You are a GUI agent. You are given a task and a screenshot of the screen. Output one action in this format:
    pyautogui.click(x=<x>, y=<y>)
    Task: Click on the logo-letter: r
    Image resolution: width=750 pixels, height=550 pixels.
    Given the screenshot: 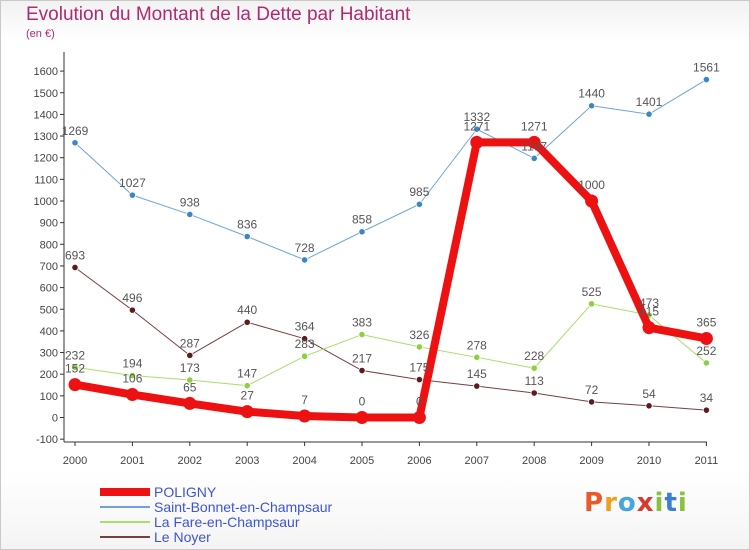 What is the action you would take?
    pyautogui.click(x=611, y=503)
    